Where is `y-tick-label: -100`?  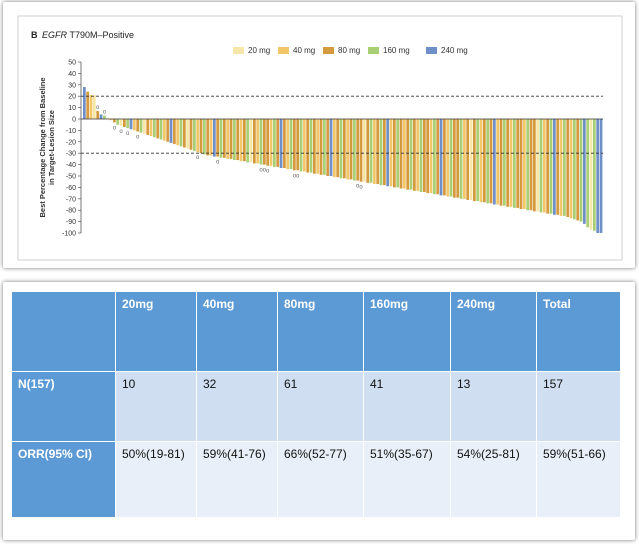 y-tick-label: -100 is located at coordinates (69, 234).